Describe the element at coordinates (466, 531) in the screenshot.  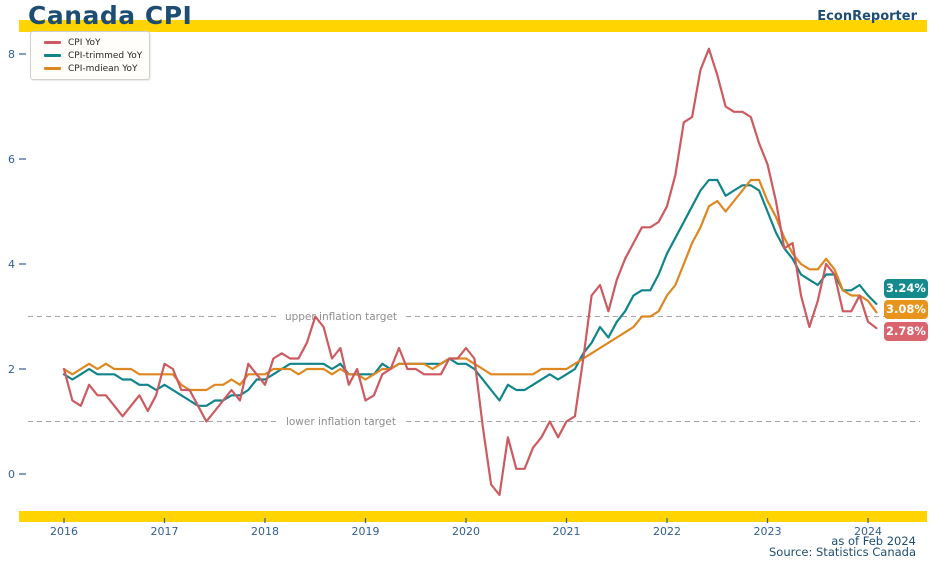
I see `x-tick-label: 2020` at that location.